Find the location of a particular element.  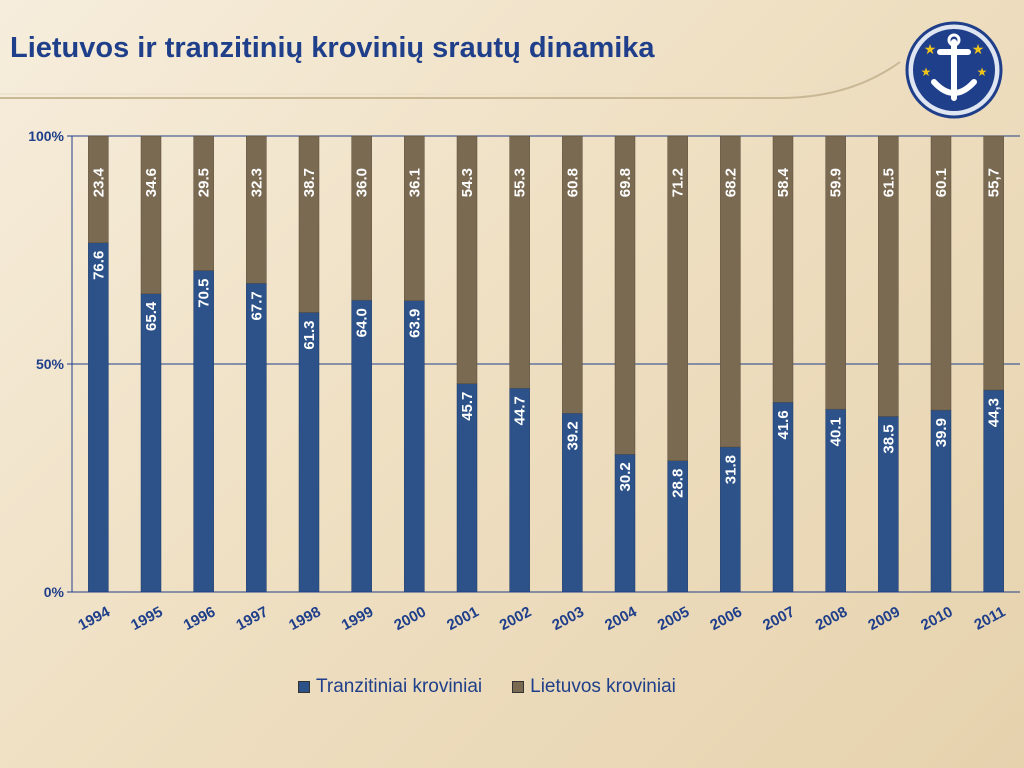

data-label-lietuvos: 55,7 is located at coordinates (994, 182).